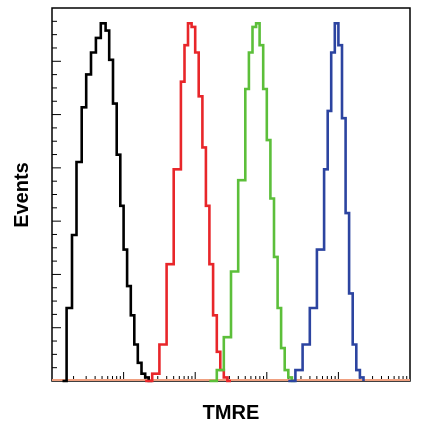  Describe the element at coordinates (231, 413) in the screenshot. I see `x-axis-label: TMRE` at that location.